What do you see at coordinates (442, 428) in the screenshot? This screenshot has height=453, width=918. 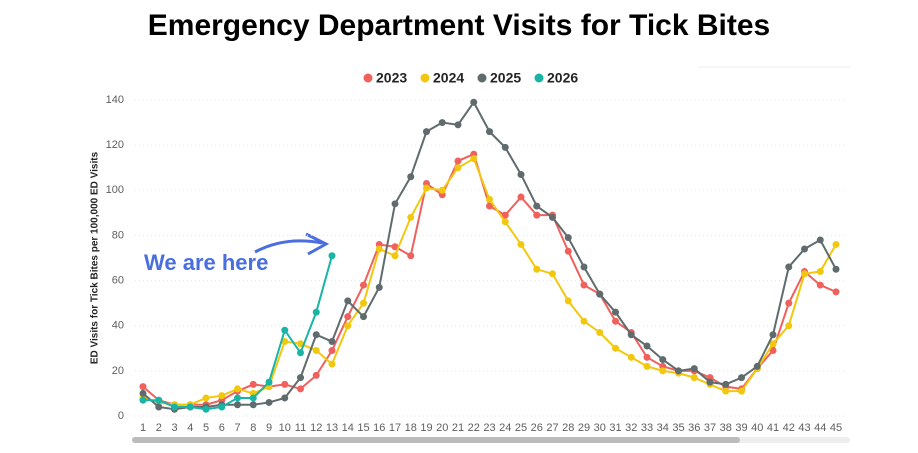 I see `x-tick-label: 20` at bounding box center [442, 428].